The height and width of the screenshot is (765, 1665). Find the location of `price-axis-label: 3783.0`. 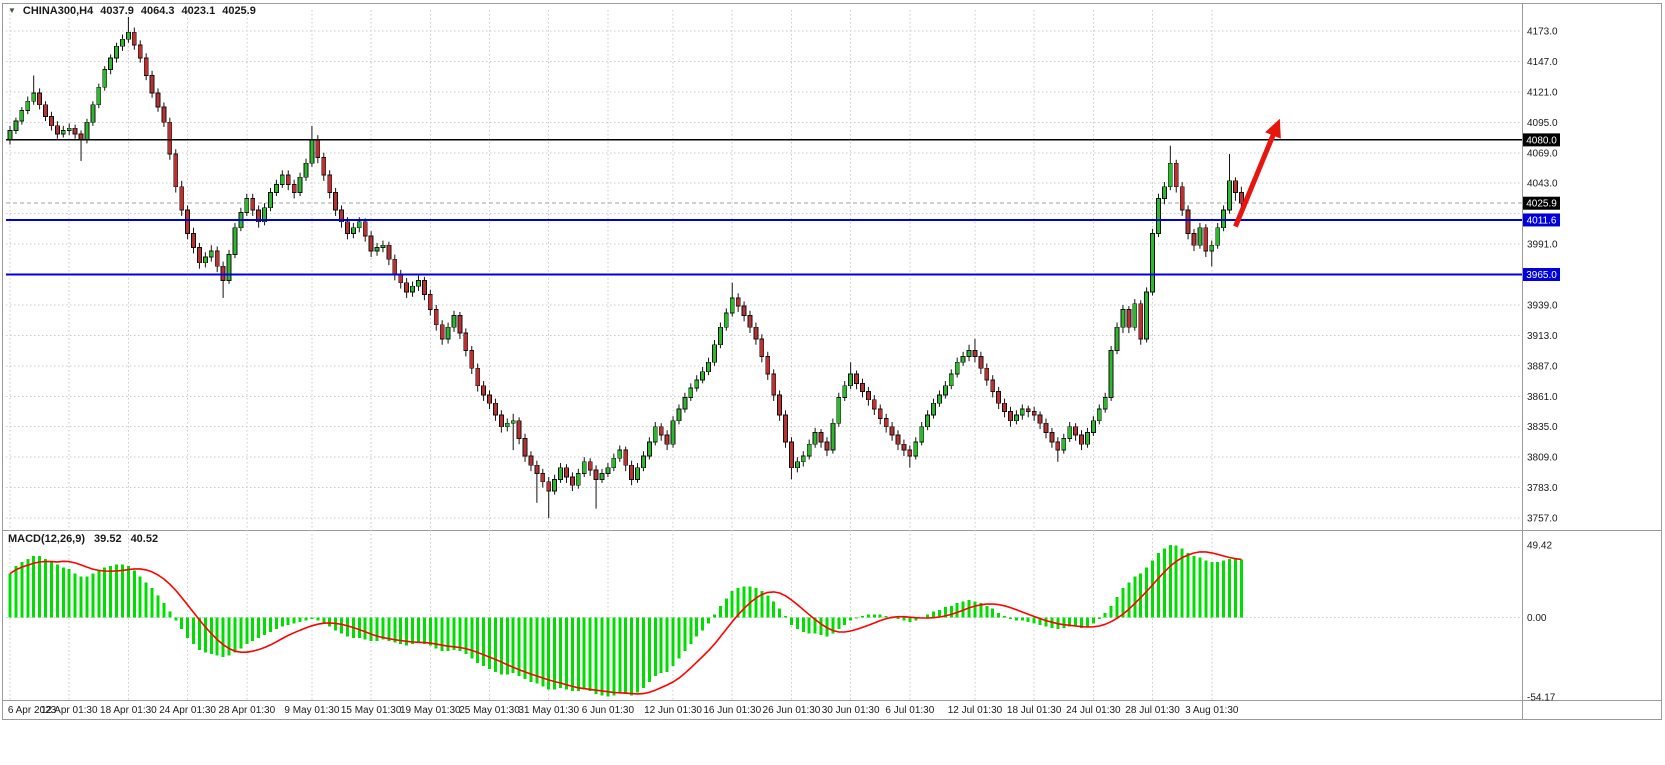

price-axis-label: 3783.0 is located at coordinates (1542, 488).